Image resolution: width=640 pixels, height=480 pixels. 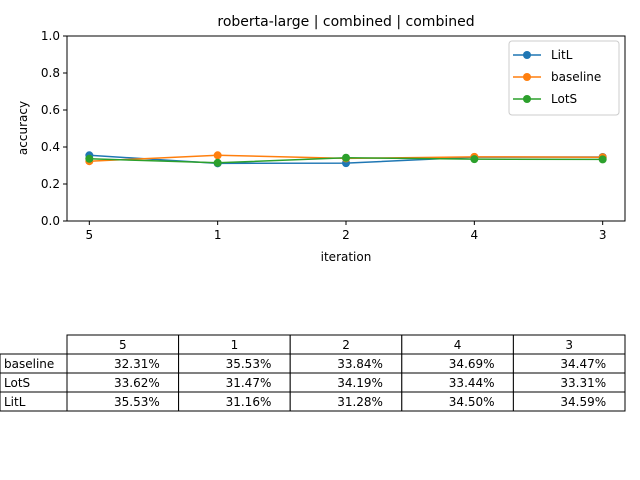 I want to click on table-cell-value: 34.59%, so click(x=583, y=402).